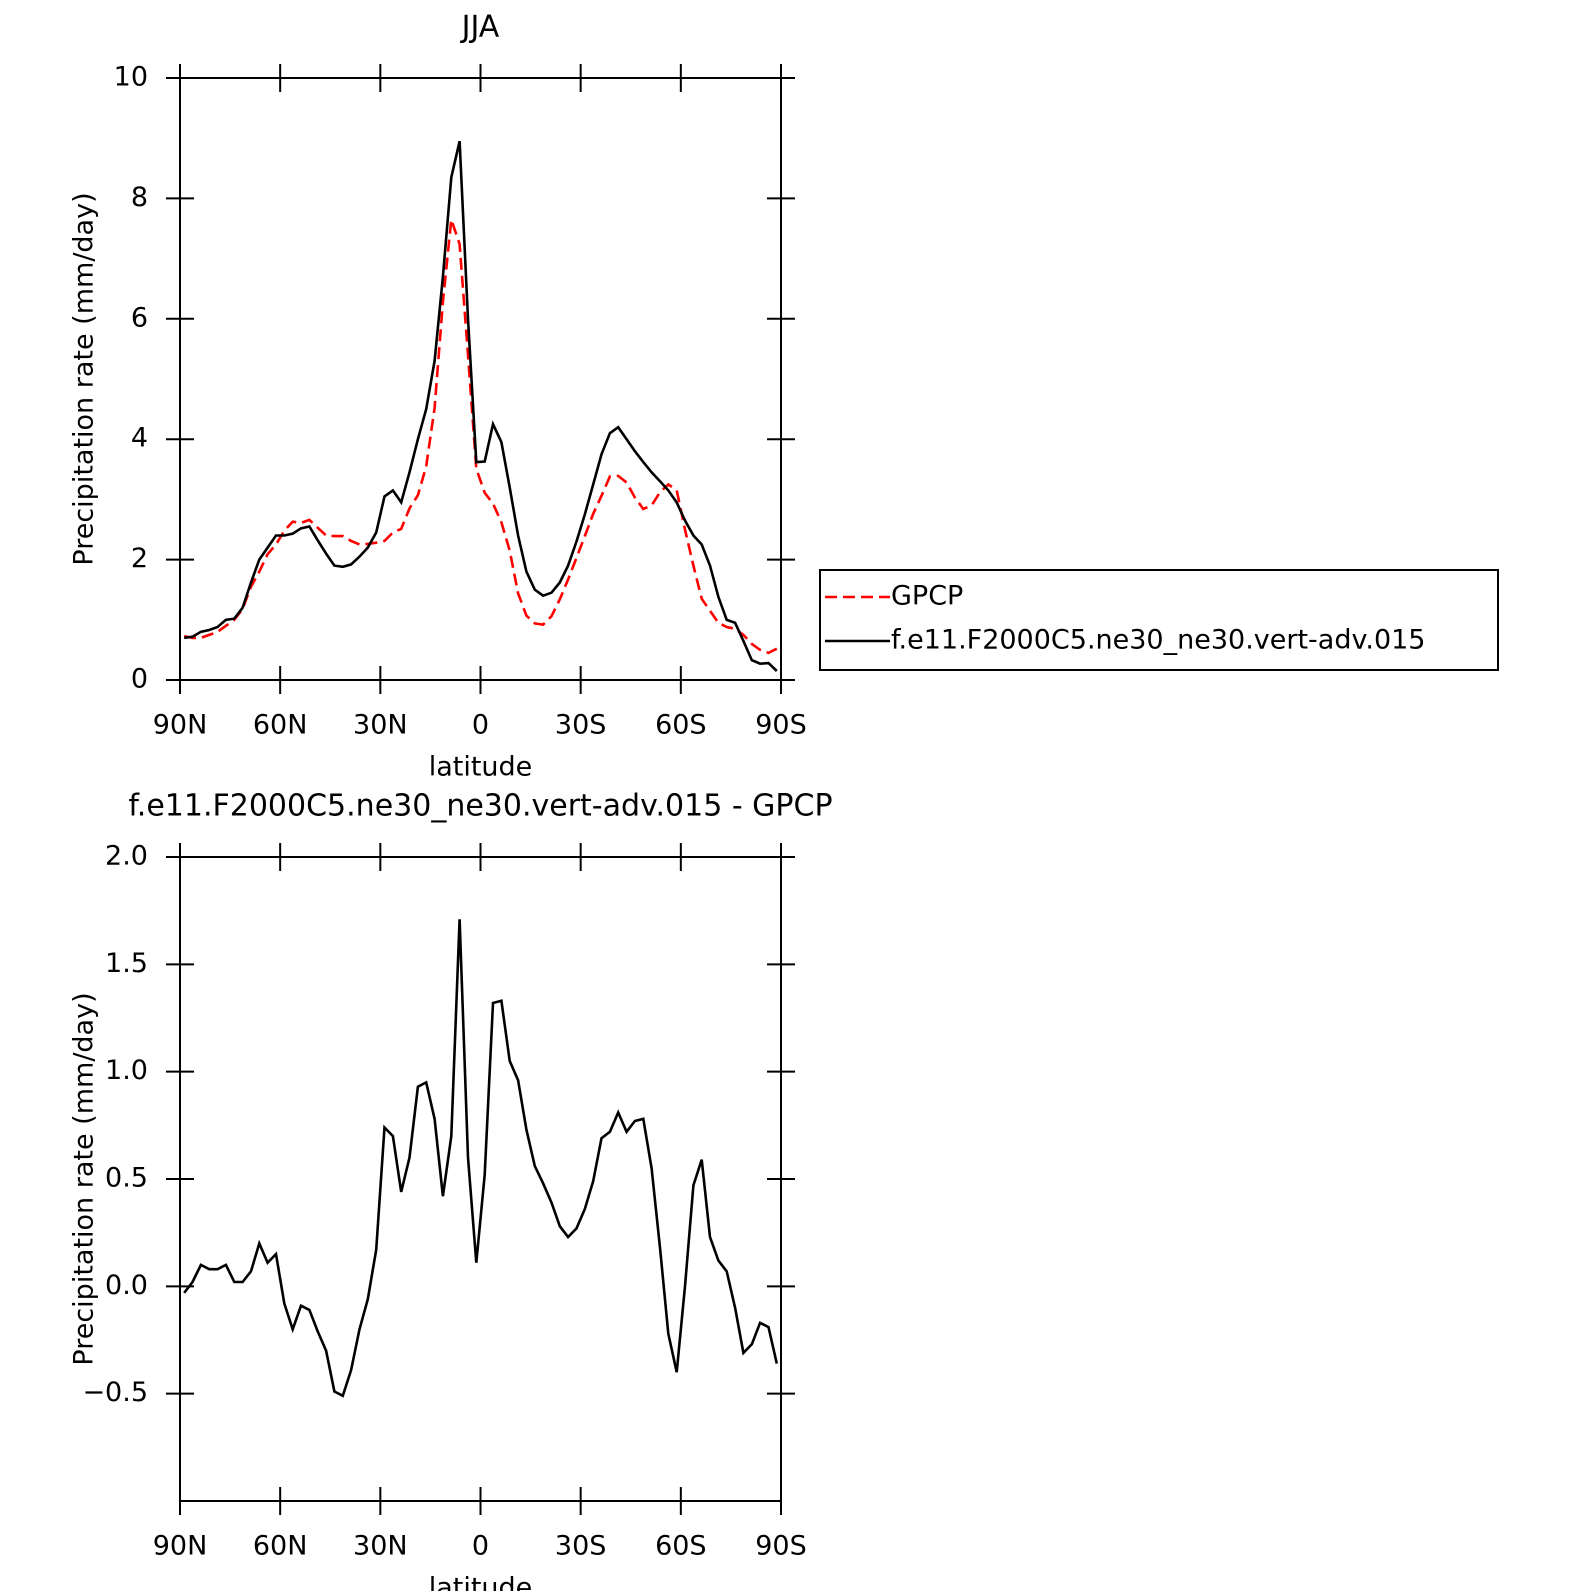  I want to click on y-tick-label: 0, so click(139, 679).